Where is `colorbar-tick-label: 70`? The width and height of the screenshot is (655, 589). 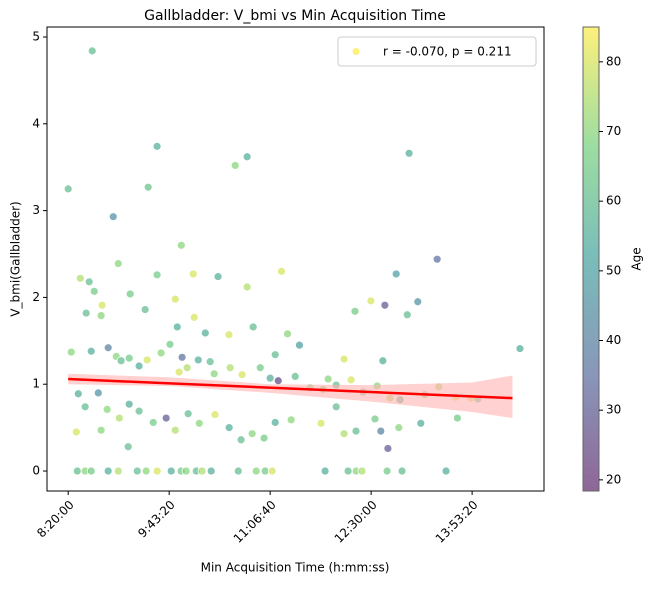 colorbar-tick-label: 70 is located at coordinates (613, 131).